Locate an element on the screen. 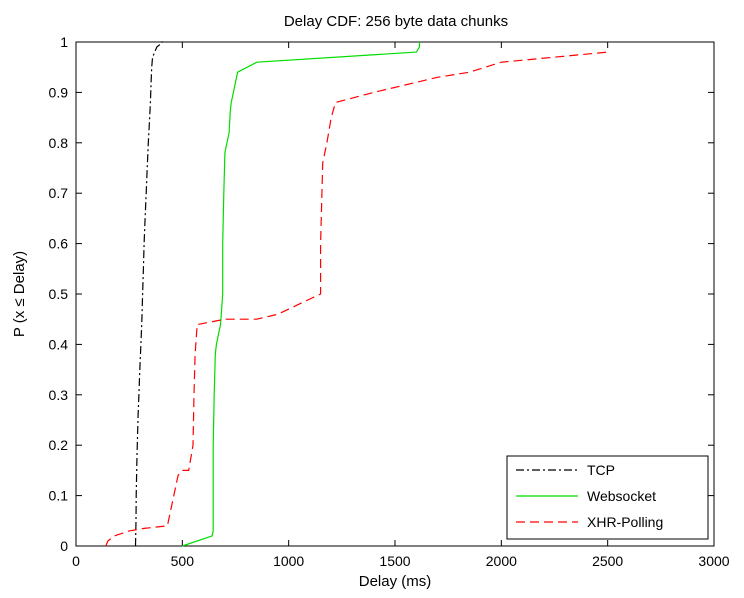 The height and width of the screenshot is (598, 744). y-tick-label: 1 is located at coordinates (64, 42).